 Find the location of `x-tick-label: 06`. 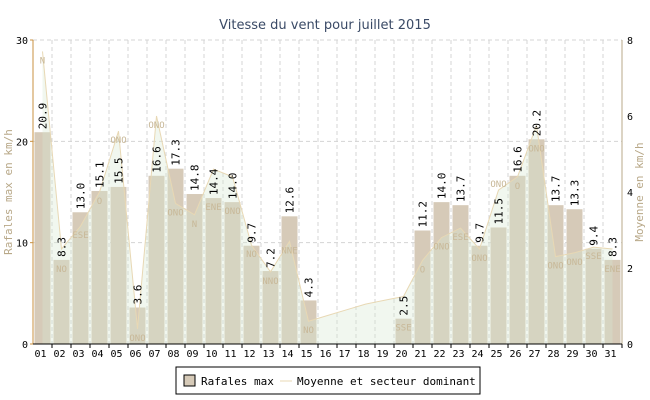

x-tick-label: 06 is located at coordinates (135, 354).